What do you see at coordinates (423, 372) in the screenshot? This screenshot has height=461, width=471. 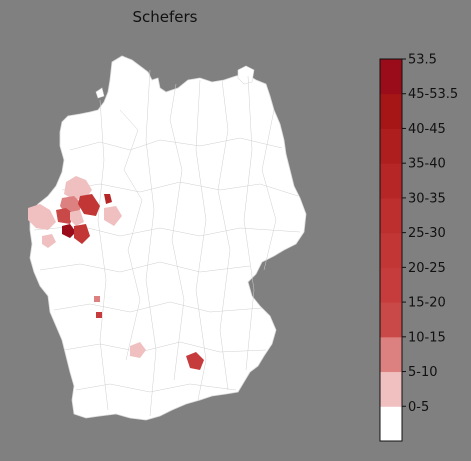 I see `colorbar-tick-label: 5-10` at bounding box center [423, 372].